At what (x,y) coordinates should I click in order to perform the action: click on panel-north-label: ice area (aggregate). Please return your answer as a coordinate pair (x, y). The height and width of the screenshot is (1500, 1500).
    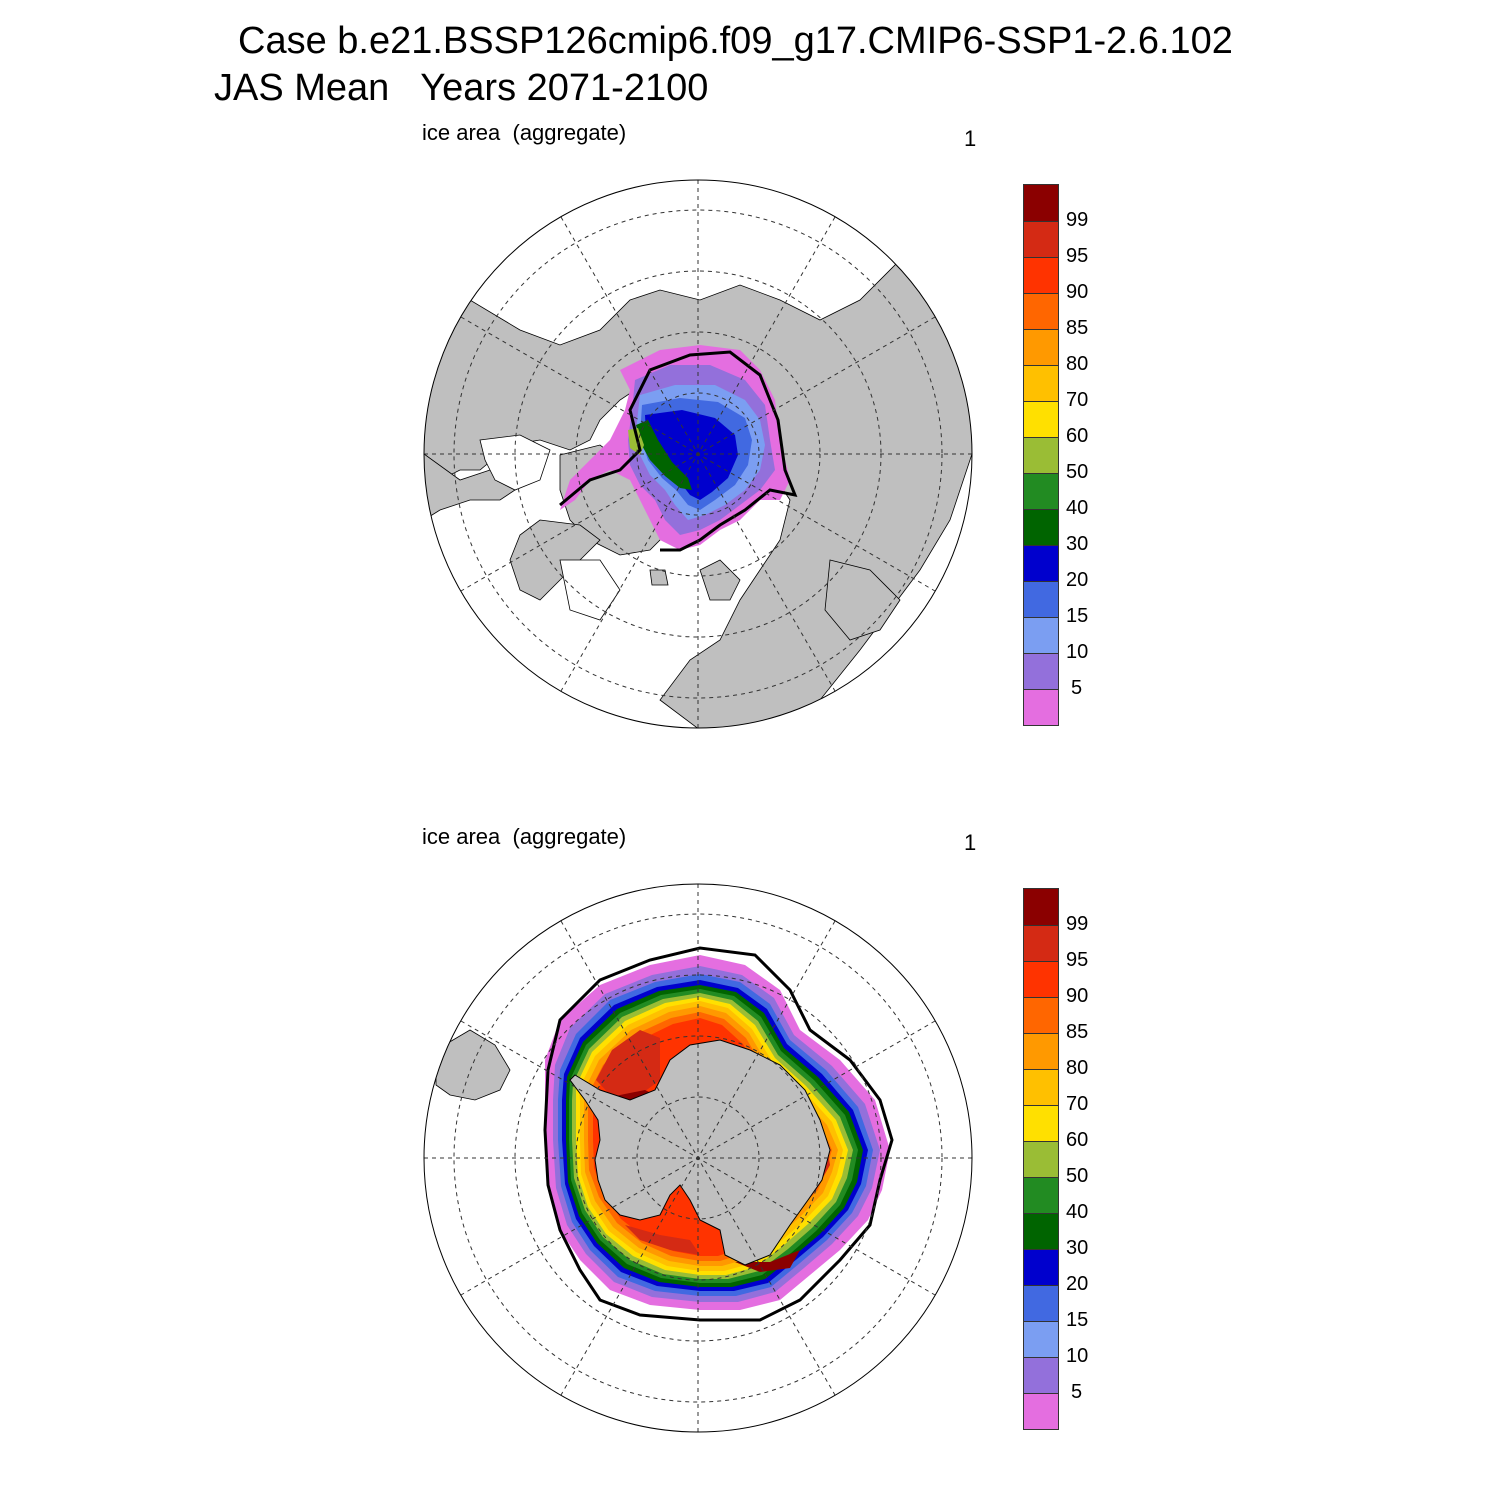
    Looking at the image, I should click on (524, 132).